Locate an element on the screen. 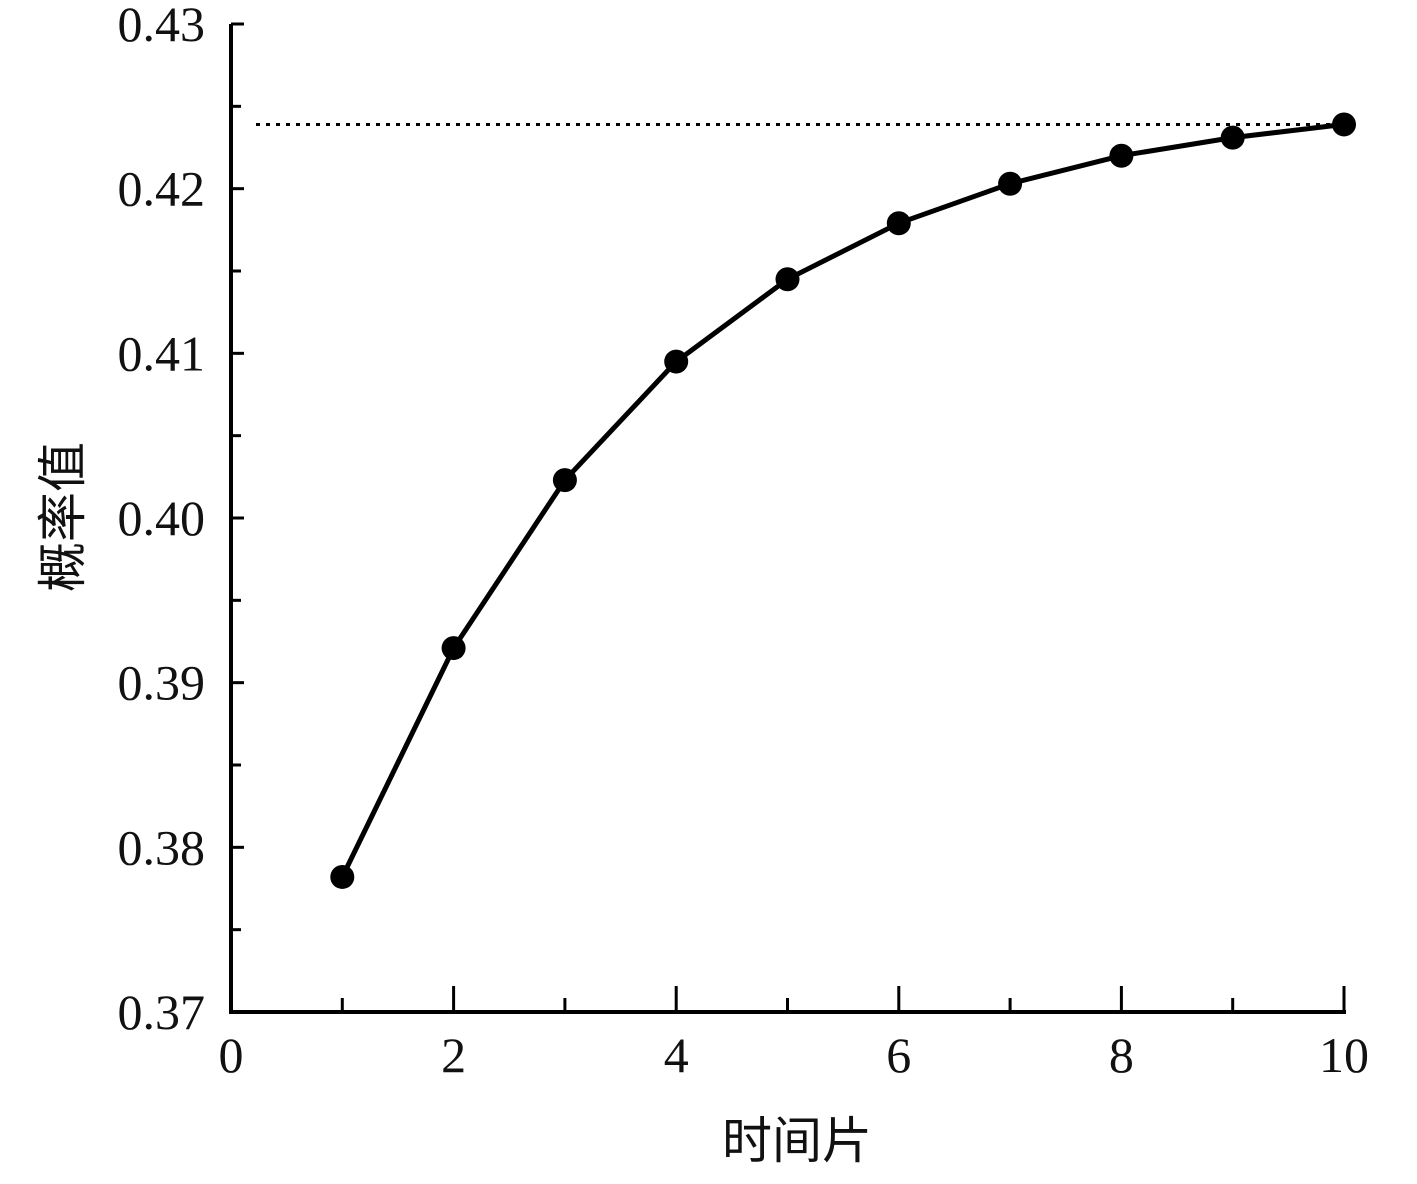 The image size is (1417, 1184). y-tick-label: 0.42 is located at coordinates (162, 189).